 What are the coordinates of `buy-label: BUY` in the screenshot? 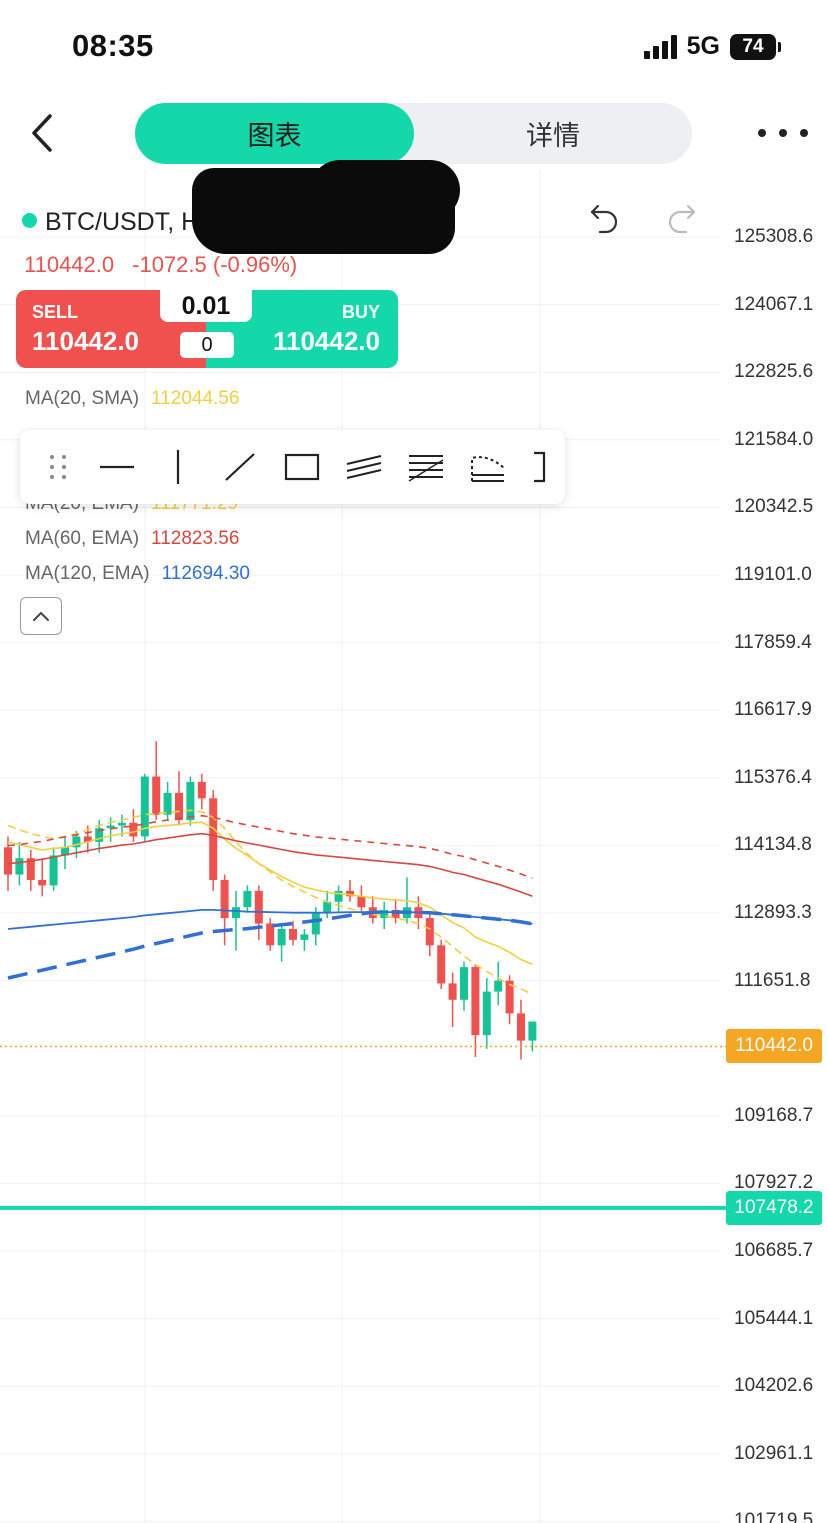 It's located at (360, 312).